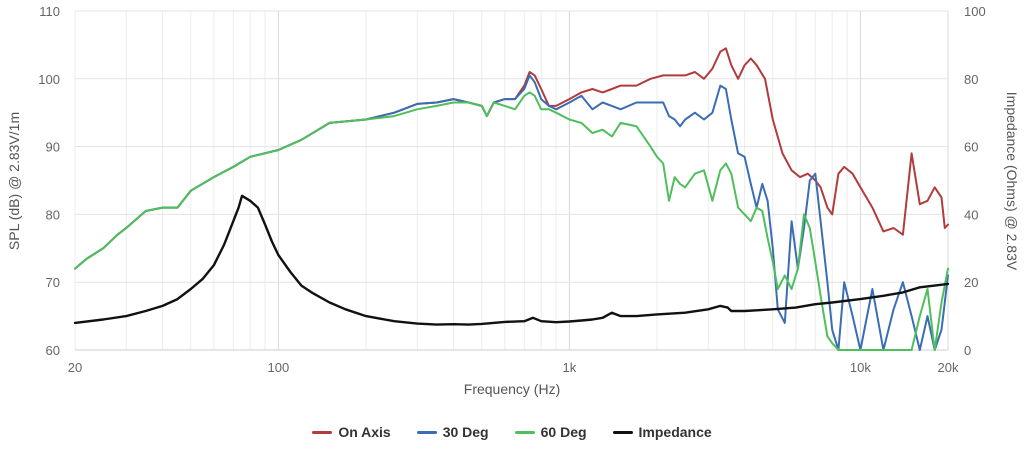  What do you see at coordinates (967, 350) in the screenshot?
I see `y-tick-label-right: 0` at bounding box center [967, 350].